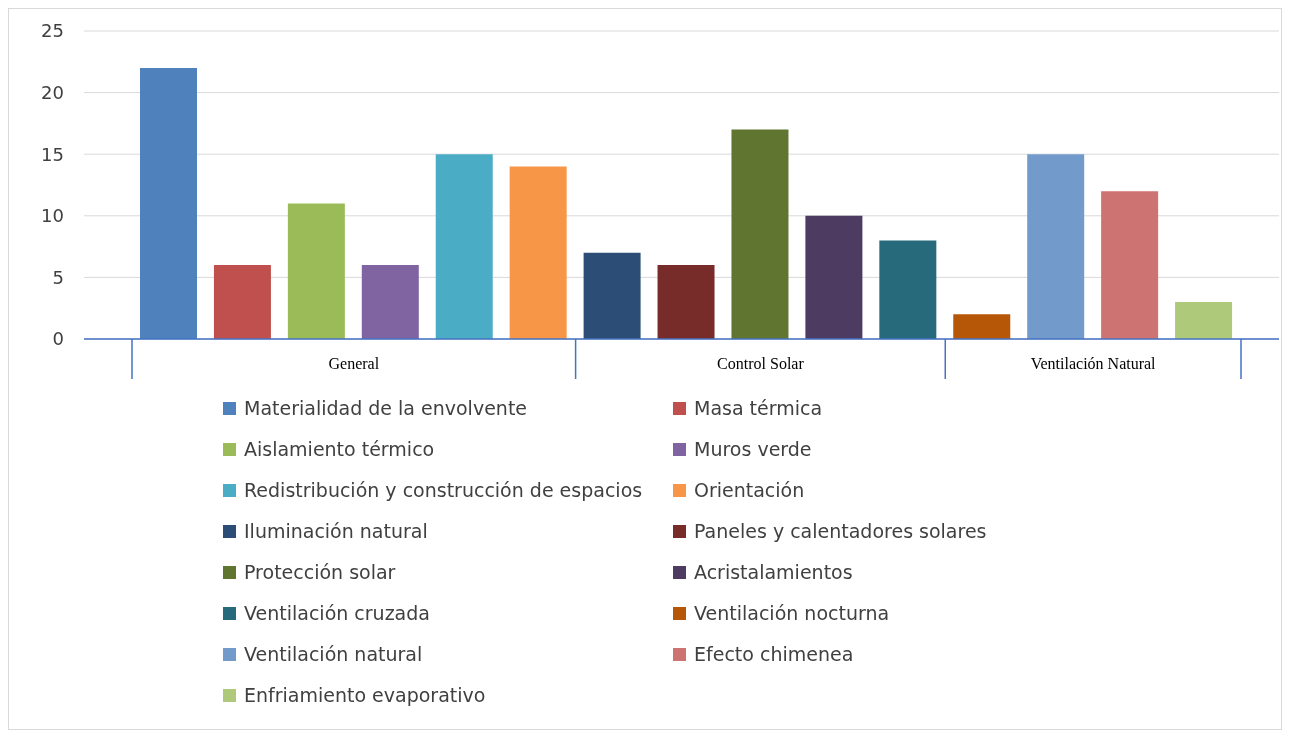 This screenshot has height=738, width=1290. Describe the element at coordinates (52, 216) in the screenshot. I see `y-tick-label: 10` at that location.